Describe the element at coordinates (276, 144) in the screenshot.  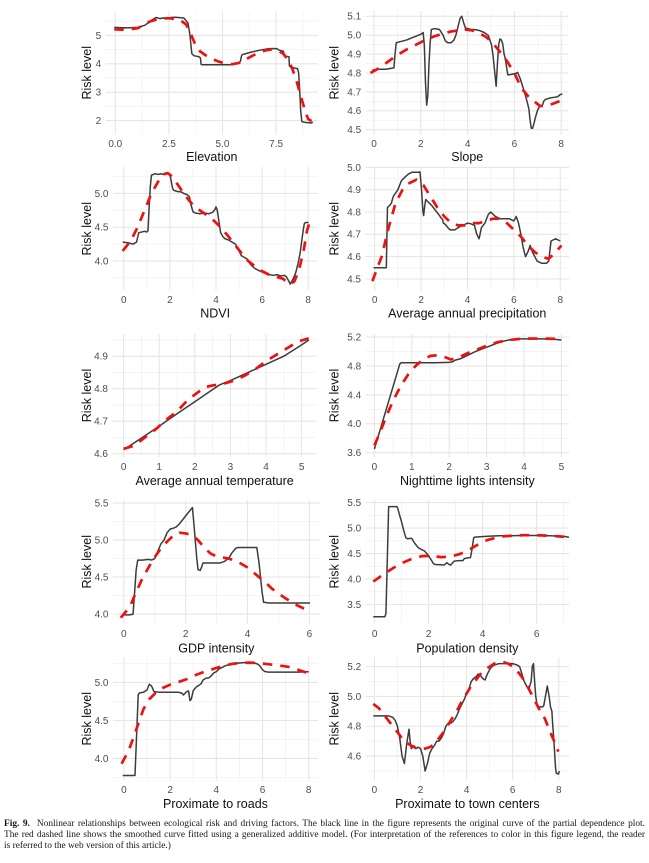
I see `svg-text: 7.5` at that location.